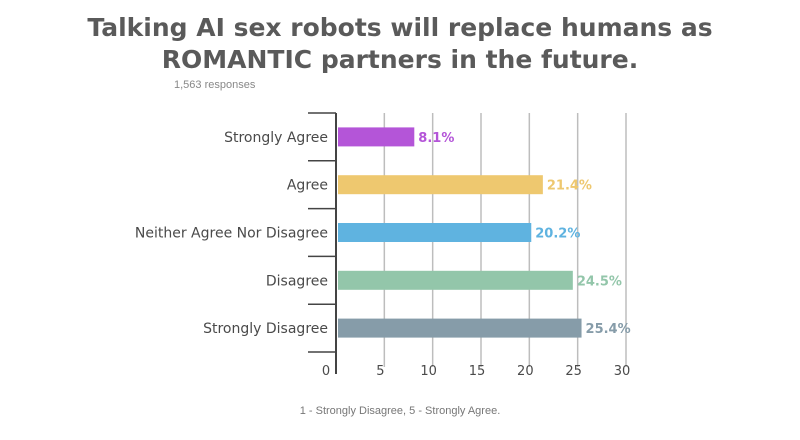 The image size is (800, 440). I want to click on x-tick-label: 15, so click(477, 371).